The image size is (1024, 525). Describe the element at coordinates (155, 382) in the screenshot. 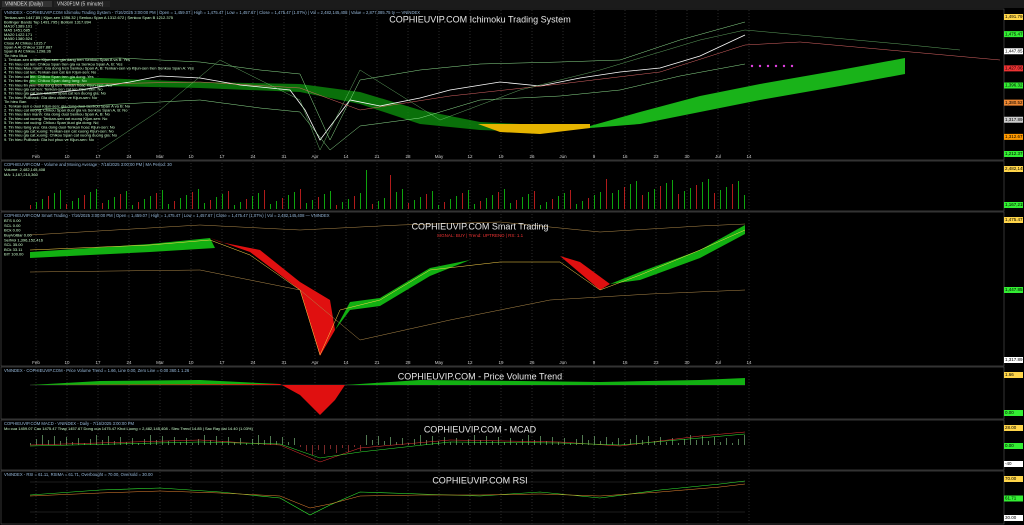

I see `pvt-area-up` at that location.